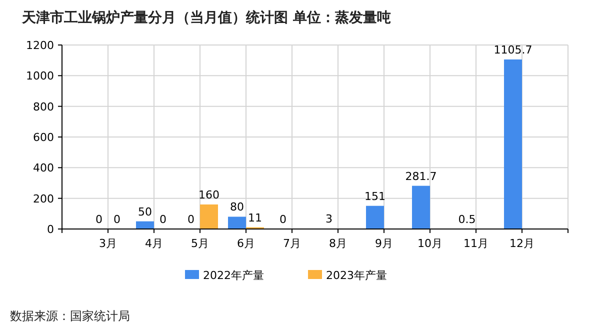 This screenshot has width=590, height=330. What do you see at coordinates (200, 243) in the screenshot?
I see `x-tick-label: 5月` at bounding box center [200, 243].